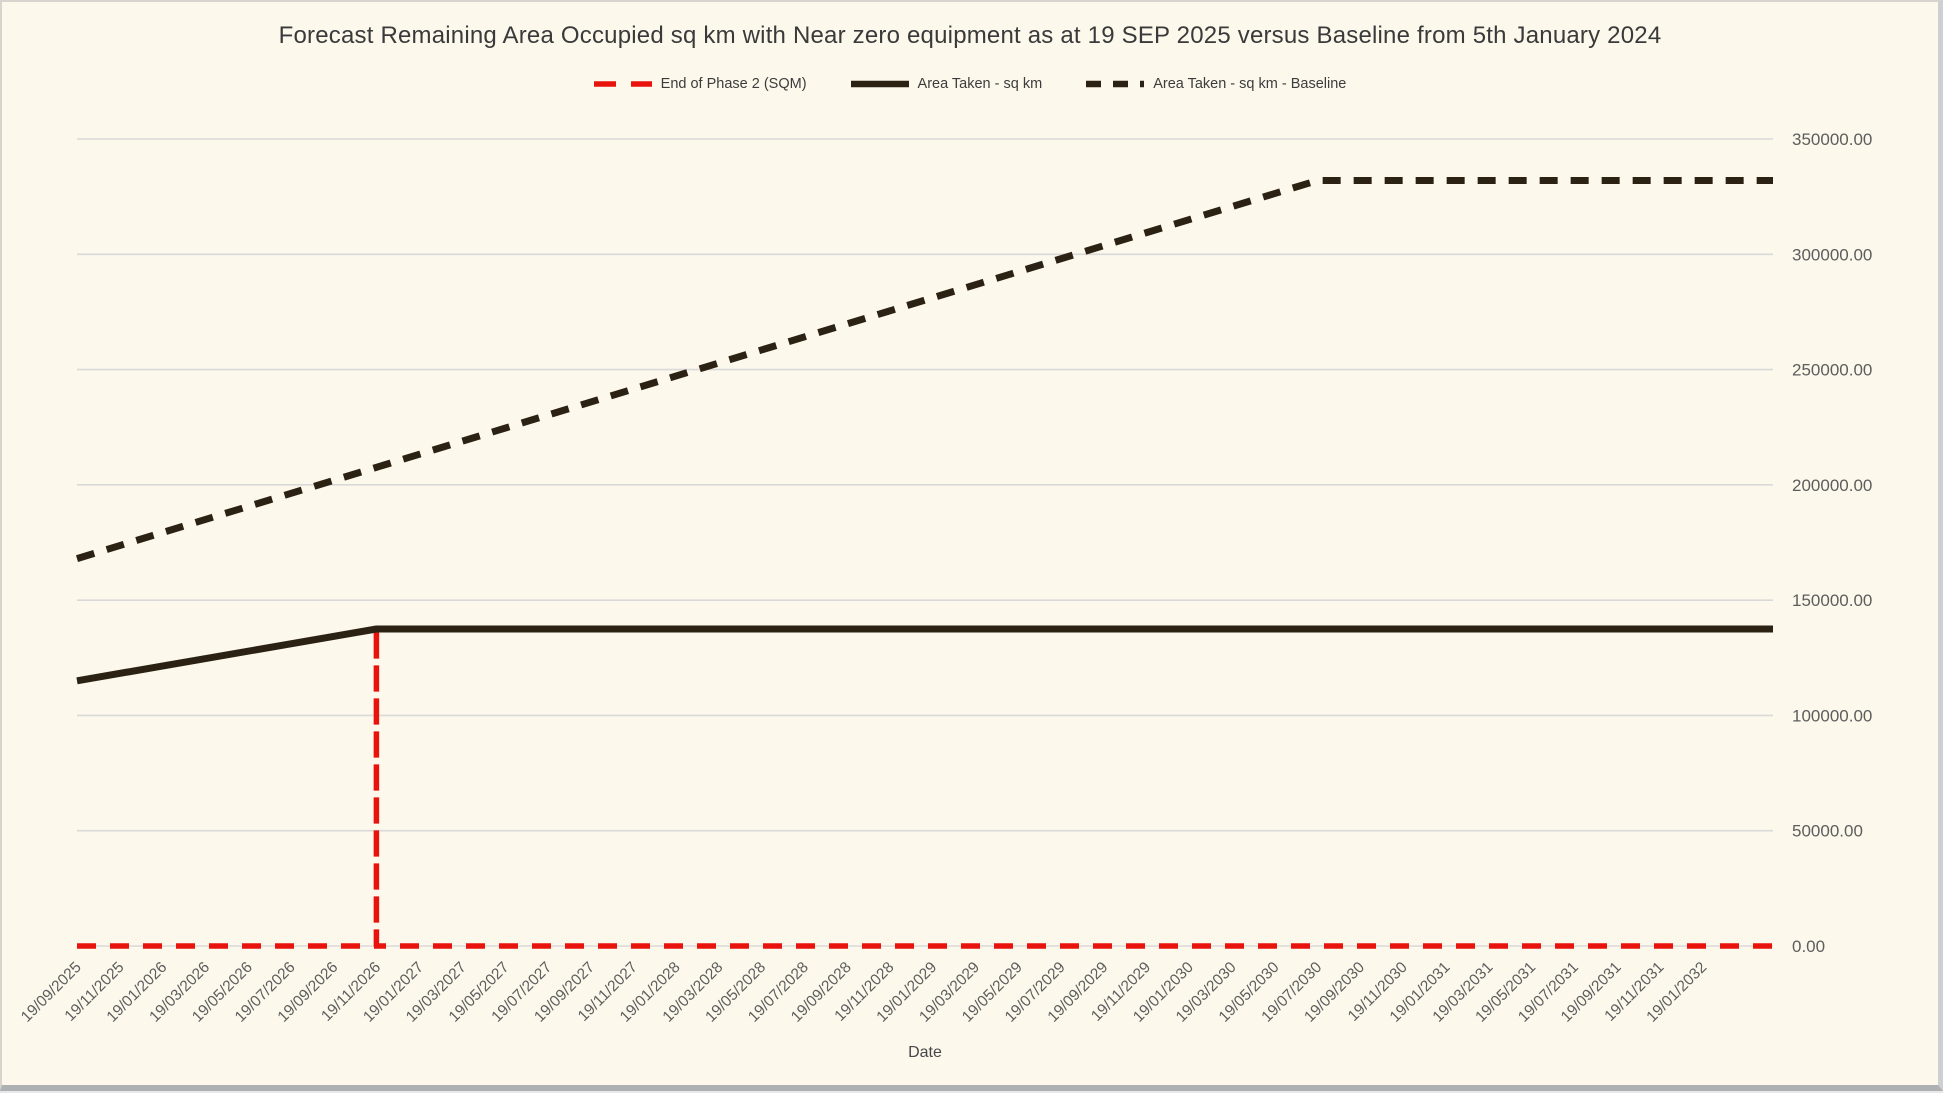  I want to click on svg-text: 0.00, so click(1808, 946).